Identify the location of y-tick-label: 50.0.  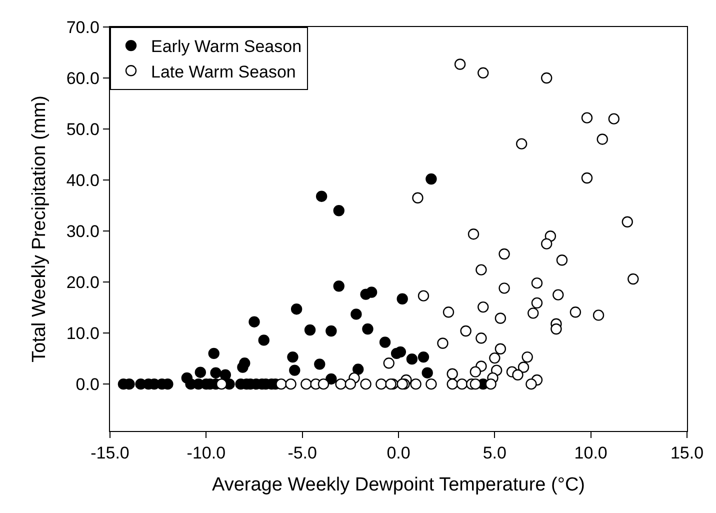
(83, 129).